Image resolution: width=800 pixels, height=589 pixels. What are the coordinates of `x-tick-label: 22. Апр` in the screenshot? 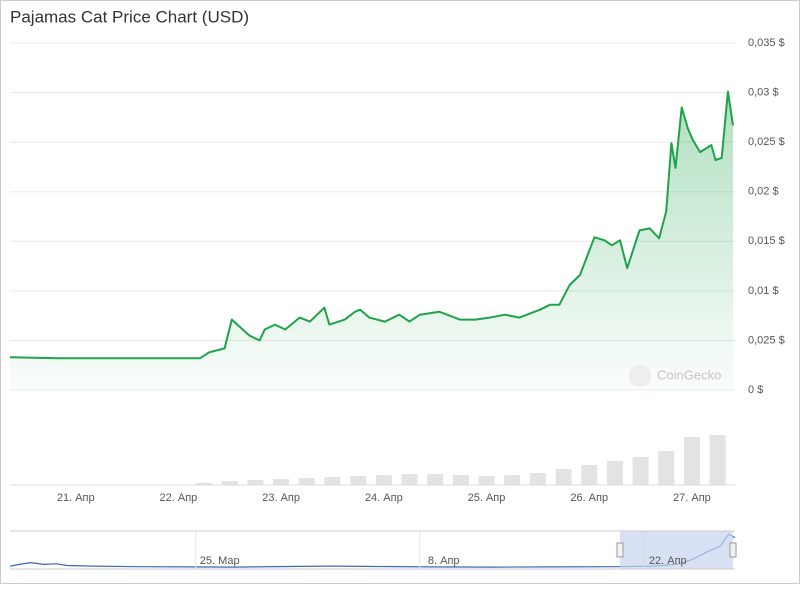 It's located at (179, 498).